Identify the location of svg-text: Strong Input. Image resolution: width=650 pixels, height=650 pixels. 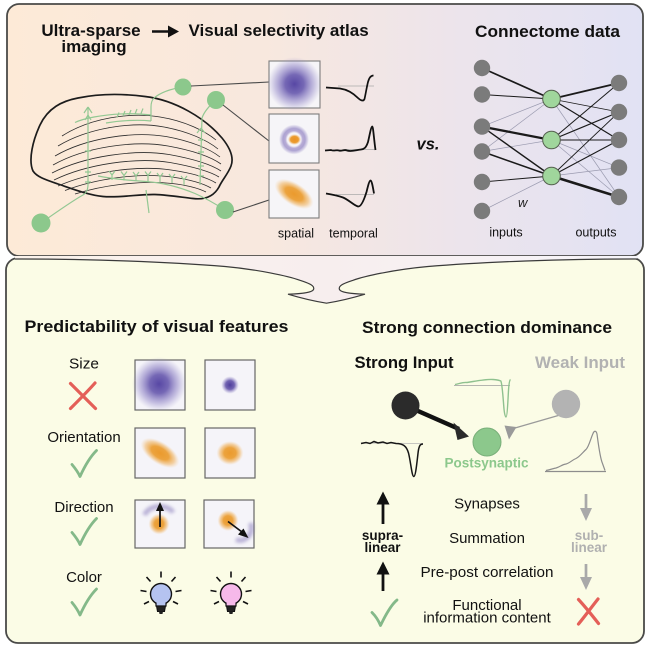
(405, 363).